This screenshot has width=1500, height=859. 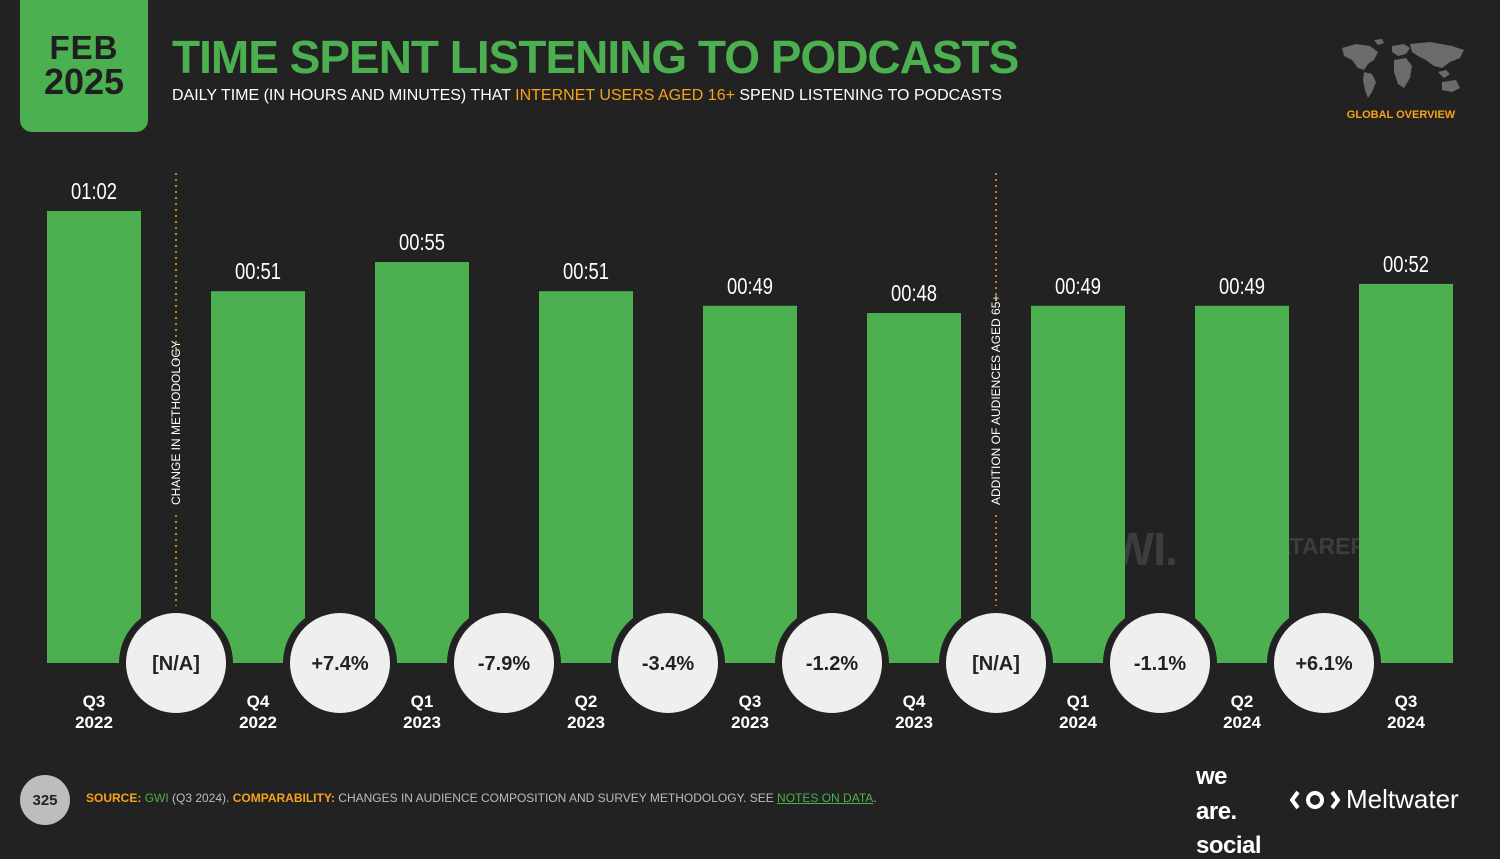 I want to click on was-line-3: social, so click(x=1229, y=845).